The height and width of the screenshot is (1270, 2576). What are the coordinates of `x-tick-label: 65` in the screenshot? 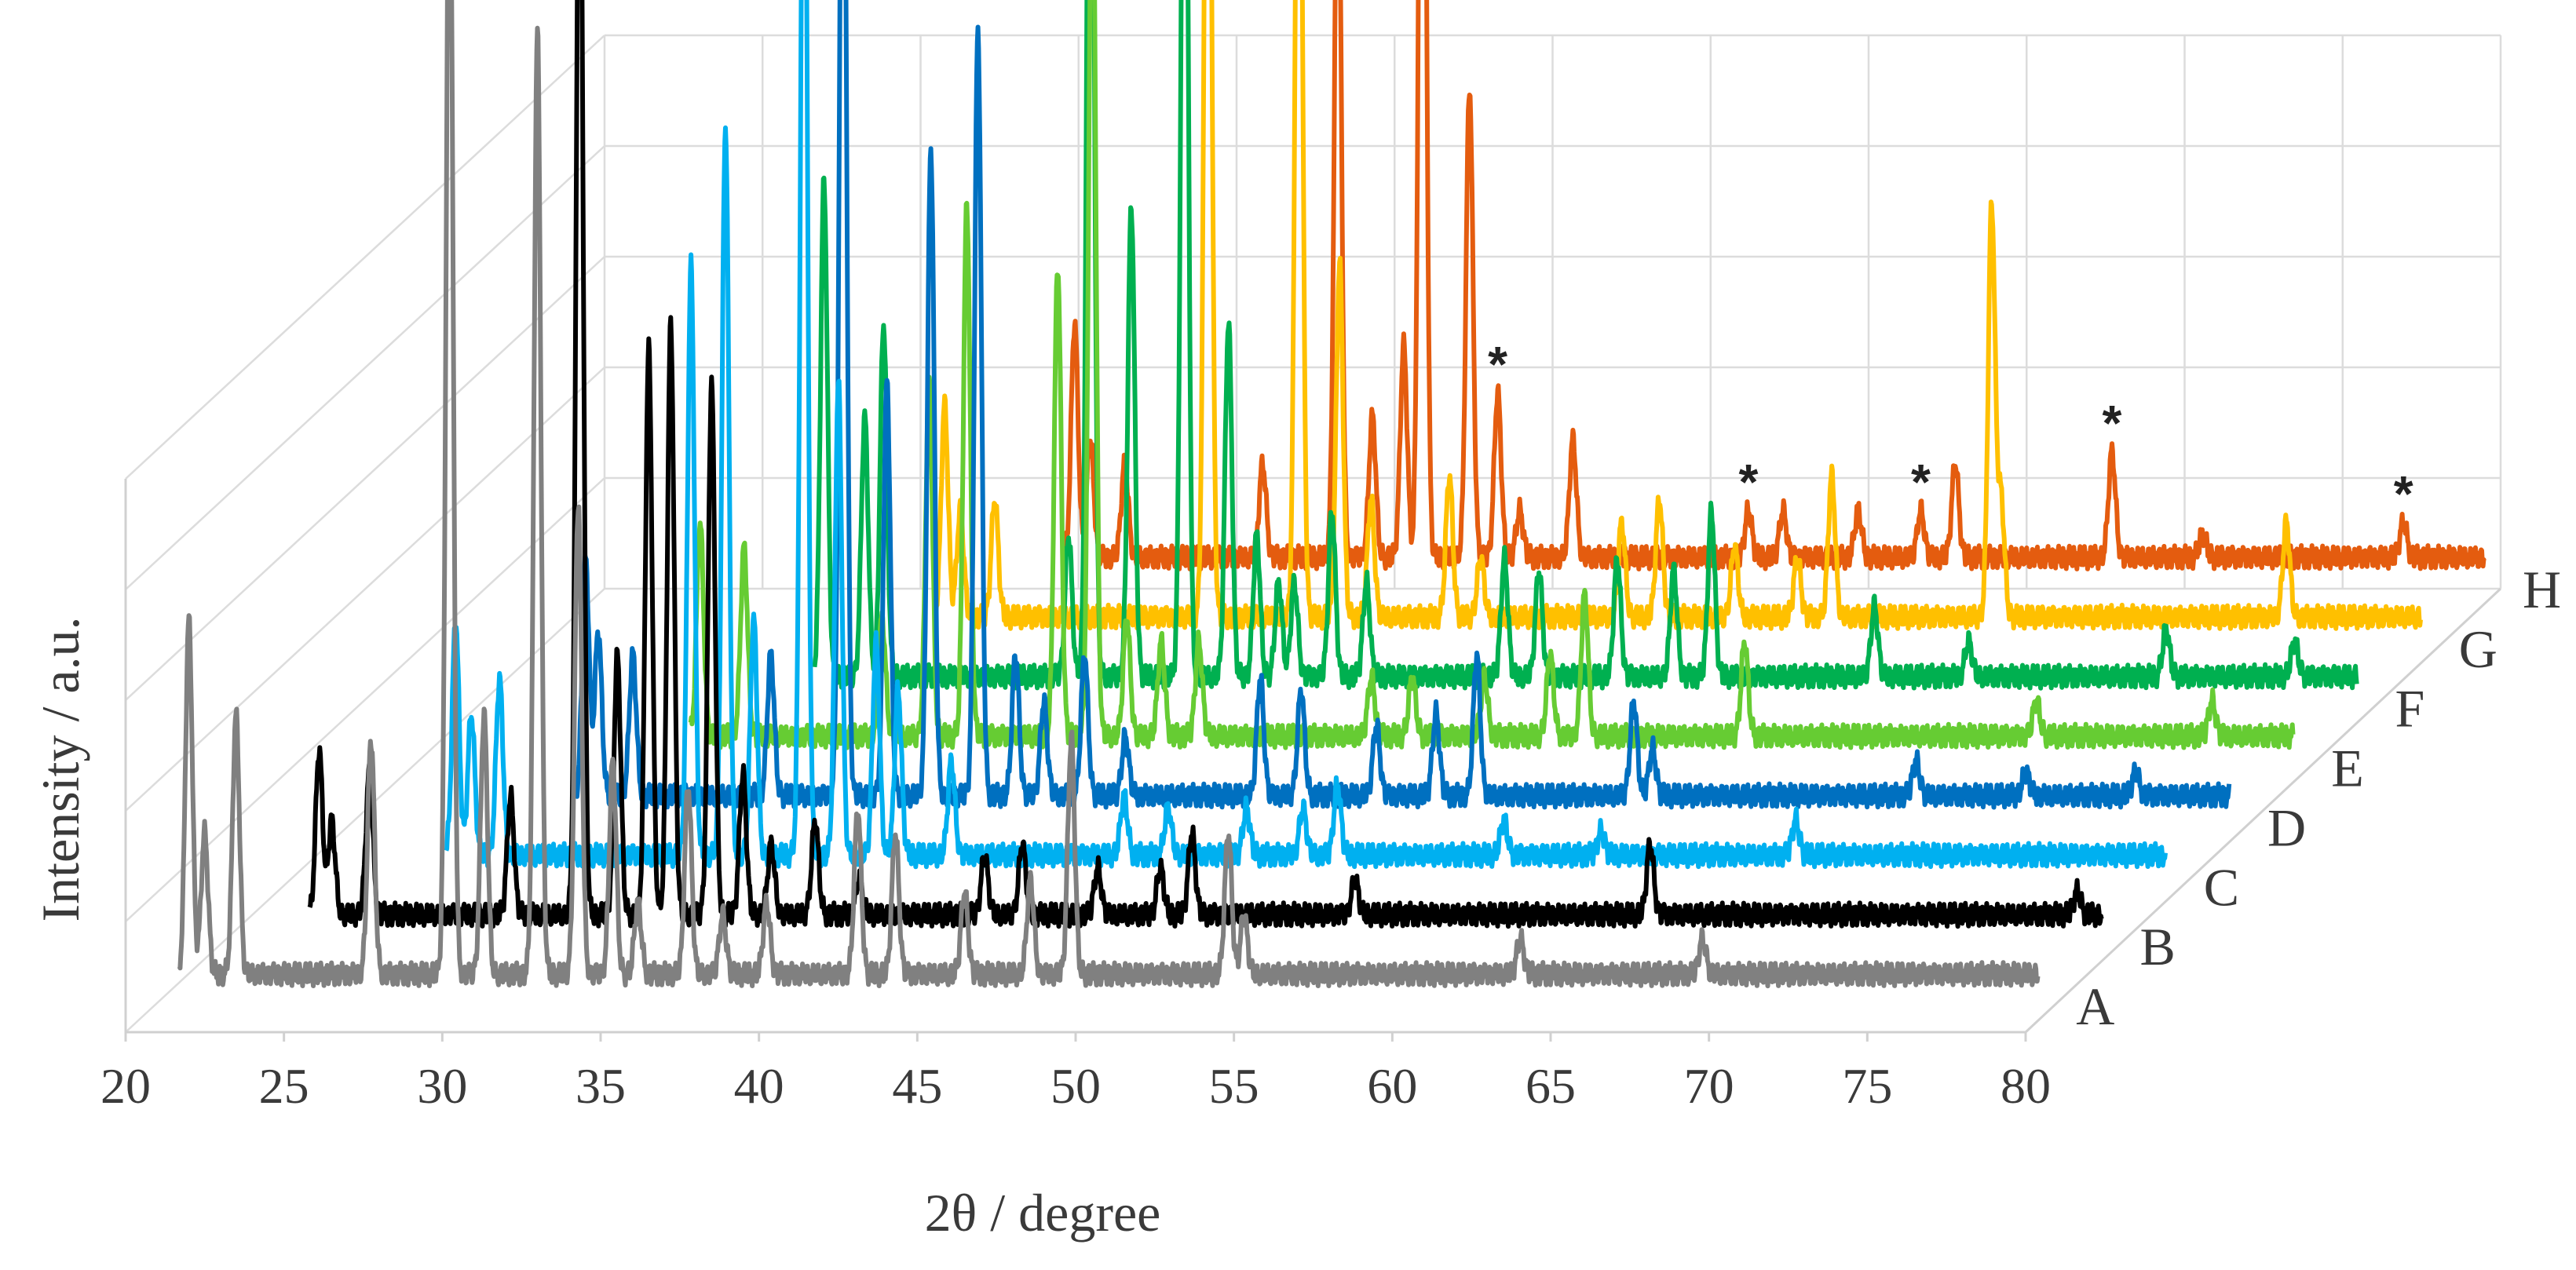 It's located at (1551, 1086).